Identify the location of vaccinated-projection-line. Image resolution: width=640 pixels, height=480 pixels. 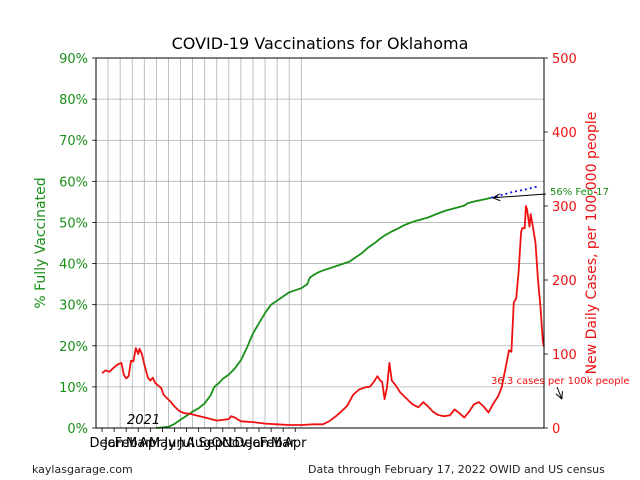
(514, 192).